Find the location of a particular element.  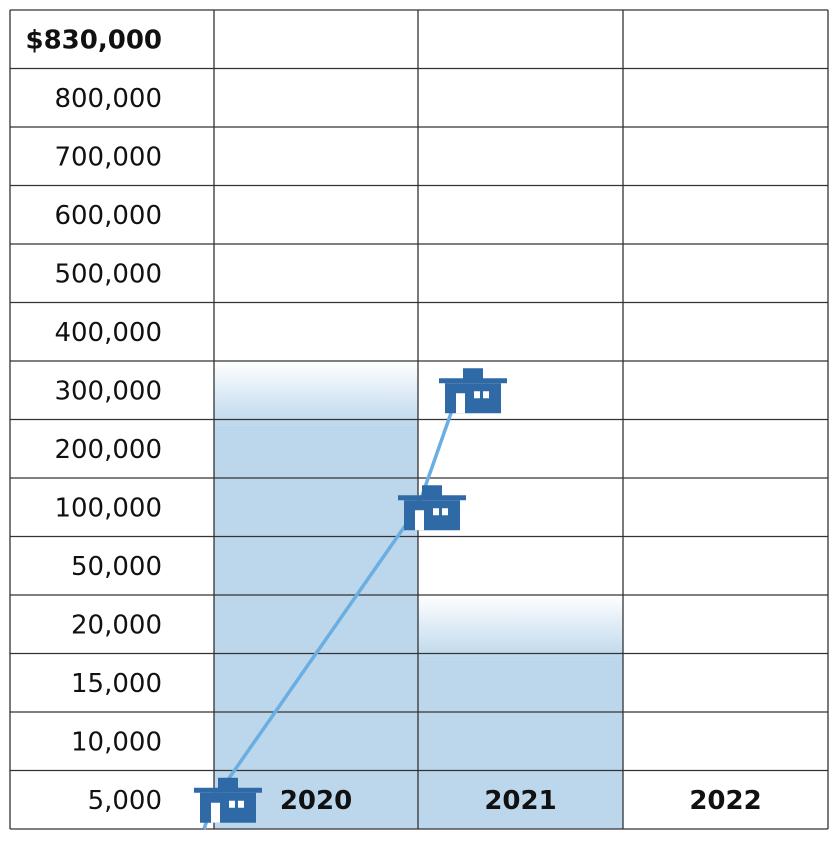

bar-solid-2020 is located at coordinates (316, 627).